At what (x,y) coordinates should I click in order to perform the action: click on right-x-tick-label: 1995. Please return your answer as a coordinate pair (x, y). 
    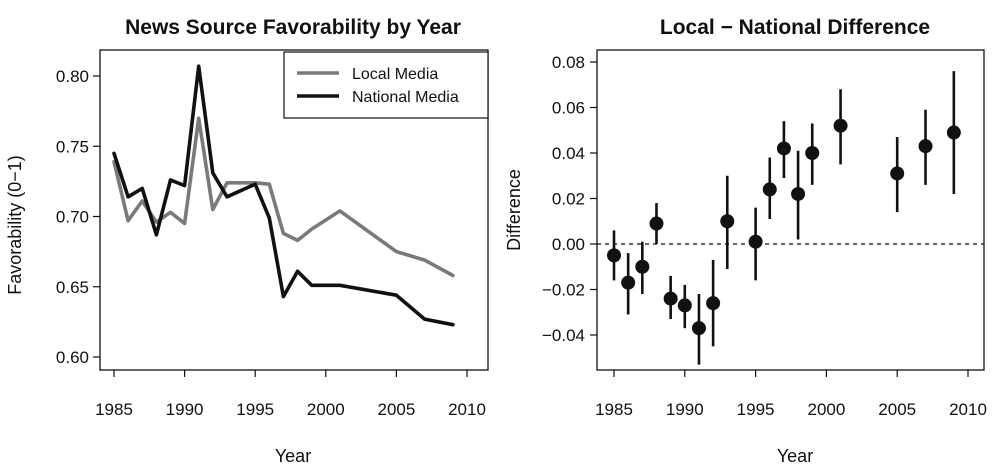
    Looking at the image, I should click on (756, 409).